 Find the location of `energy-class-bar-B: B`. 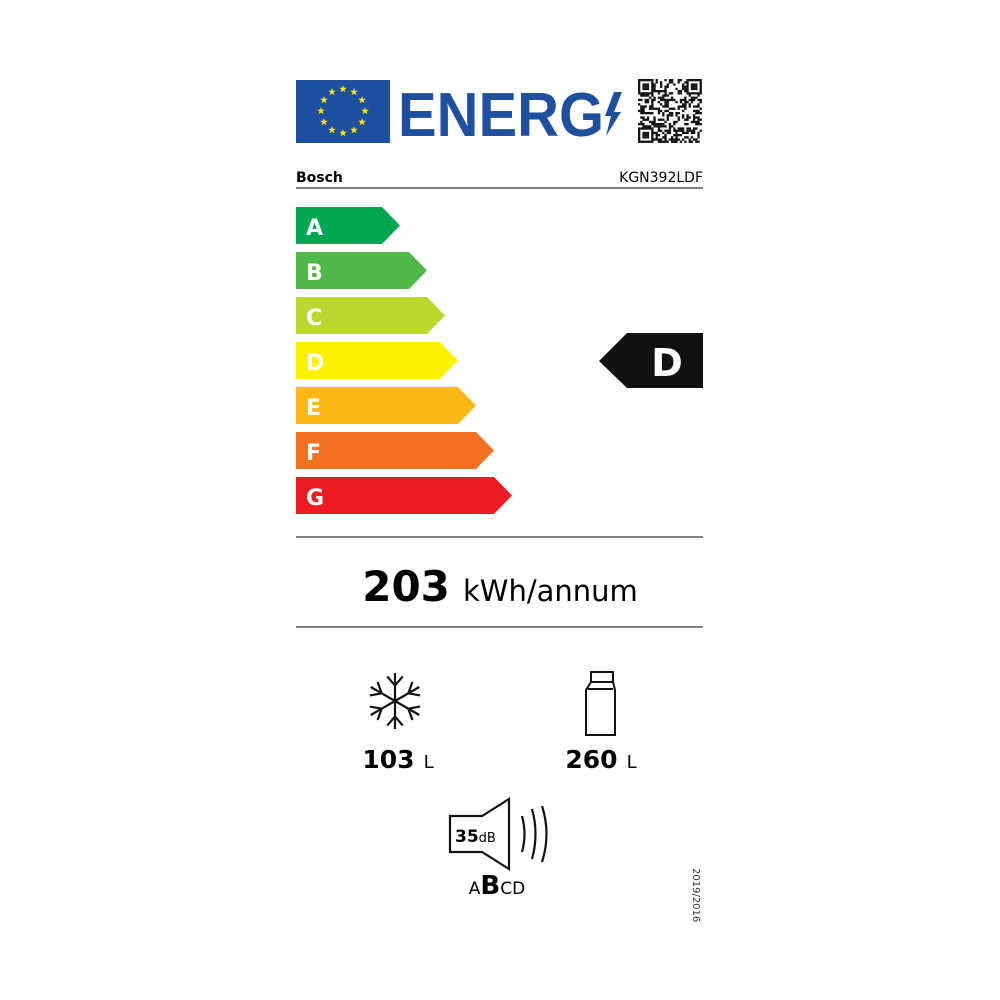

energy-class-bar-B: B is located at coordinates (361, 270).